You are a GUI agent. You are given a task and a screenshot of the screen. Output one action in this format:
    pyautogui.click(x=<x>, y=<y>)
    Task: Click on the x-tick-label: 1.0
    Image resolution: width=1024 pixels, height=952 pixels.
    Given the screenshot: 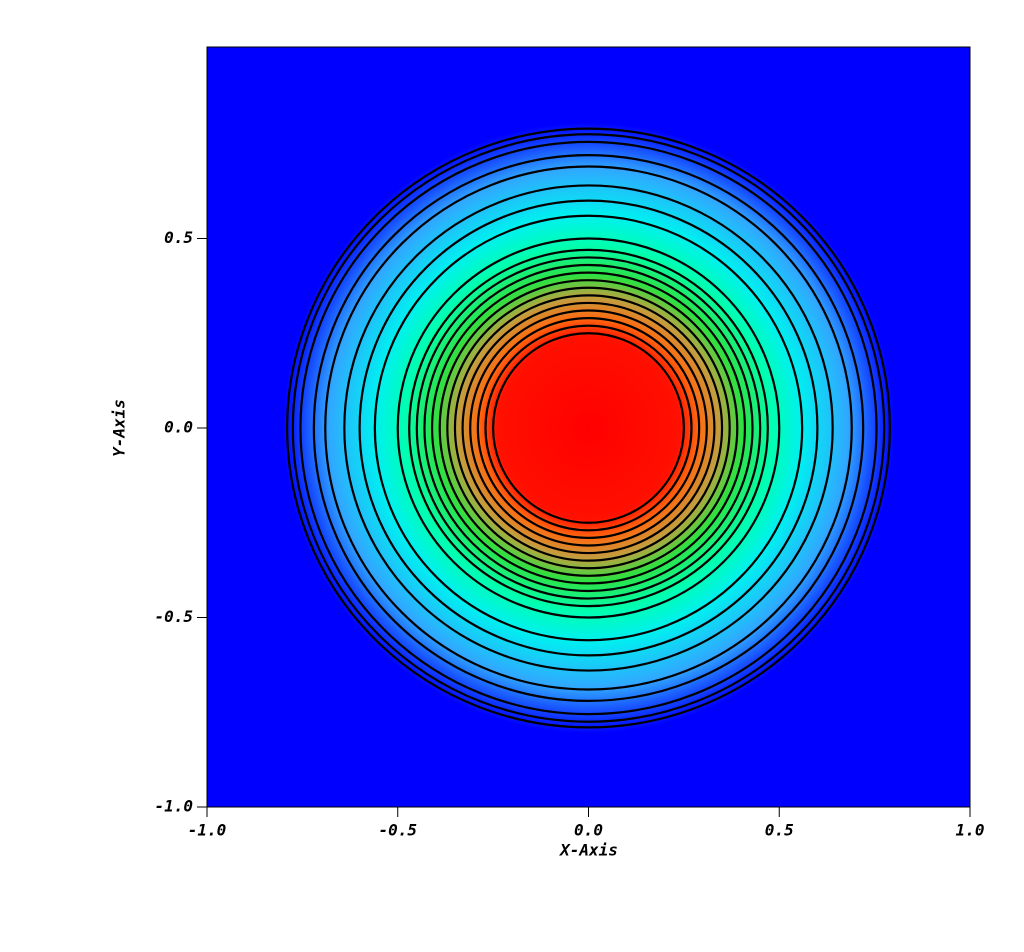 What is the action you would take?
    pyautogui.click(x=970, y=830)
    